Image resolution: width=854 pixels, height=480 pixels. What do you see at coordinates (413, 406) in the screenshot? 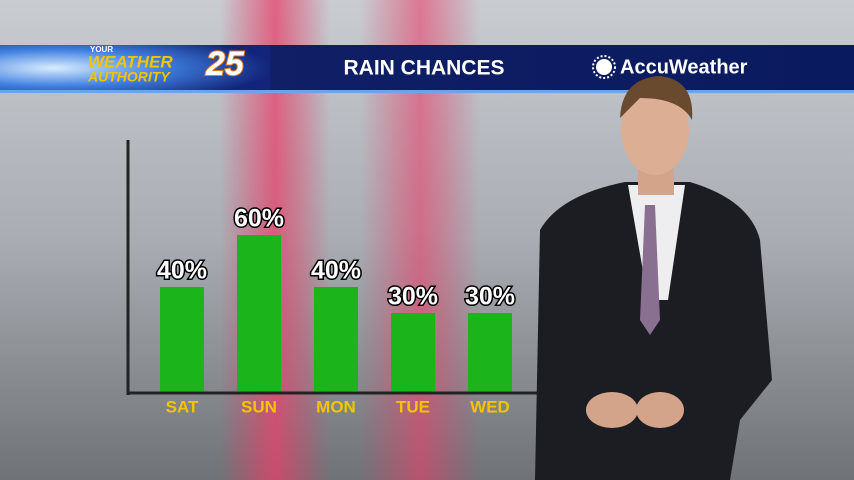
I see `category-label: TUE` at bounding box center [413, 406].